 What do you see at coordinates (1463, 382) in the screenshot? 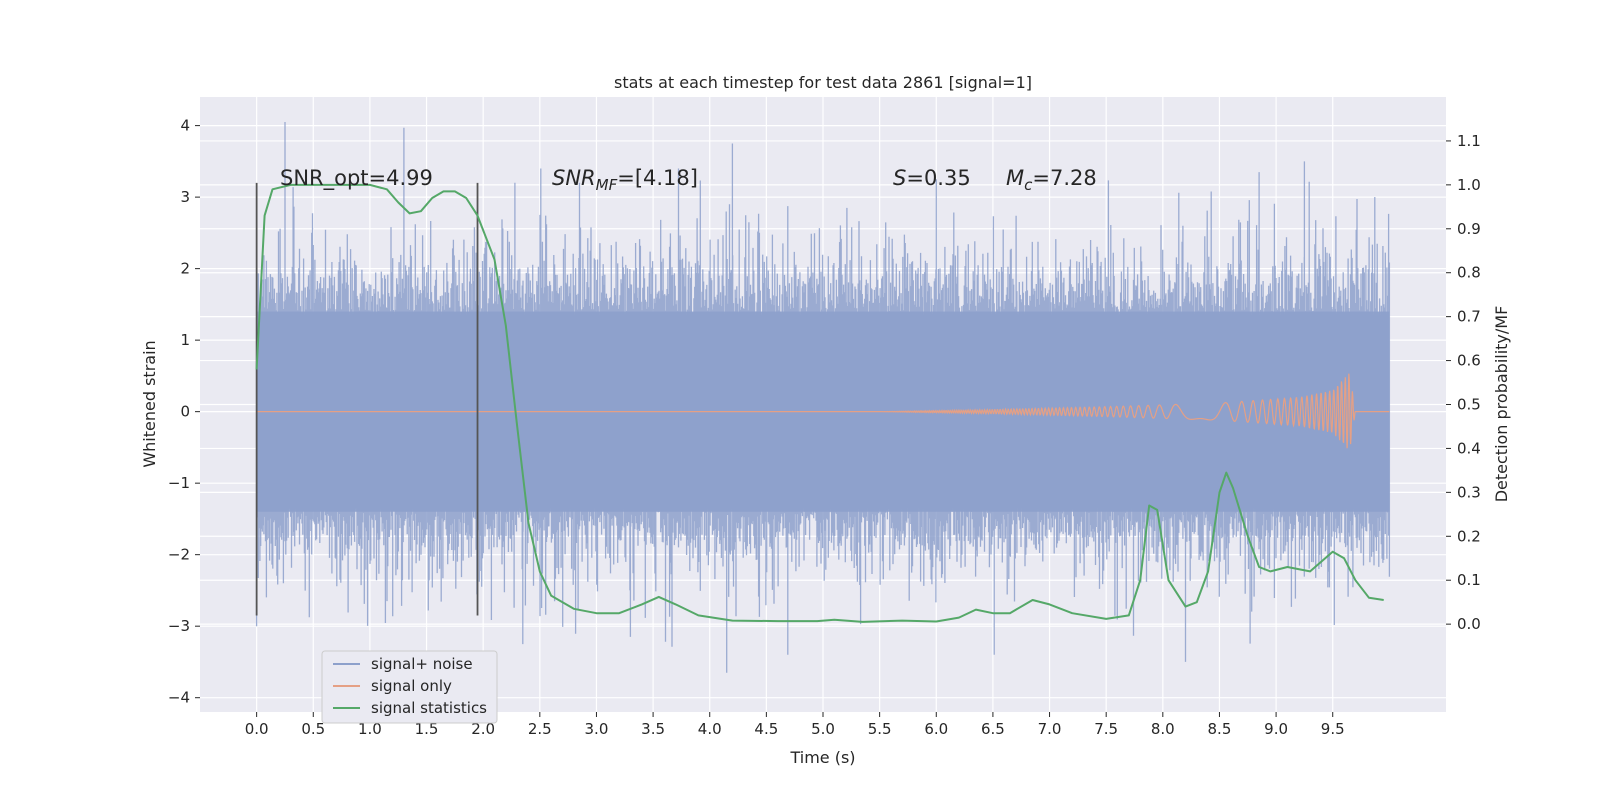
I see `y2-axis-ticks: 1.1 1.0 0.9 0.8 0.7 0.6 0.5 0.4 0.3 0.2 0.1 0.0` at bounding box center [1463, 382].